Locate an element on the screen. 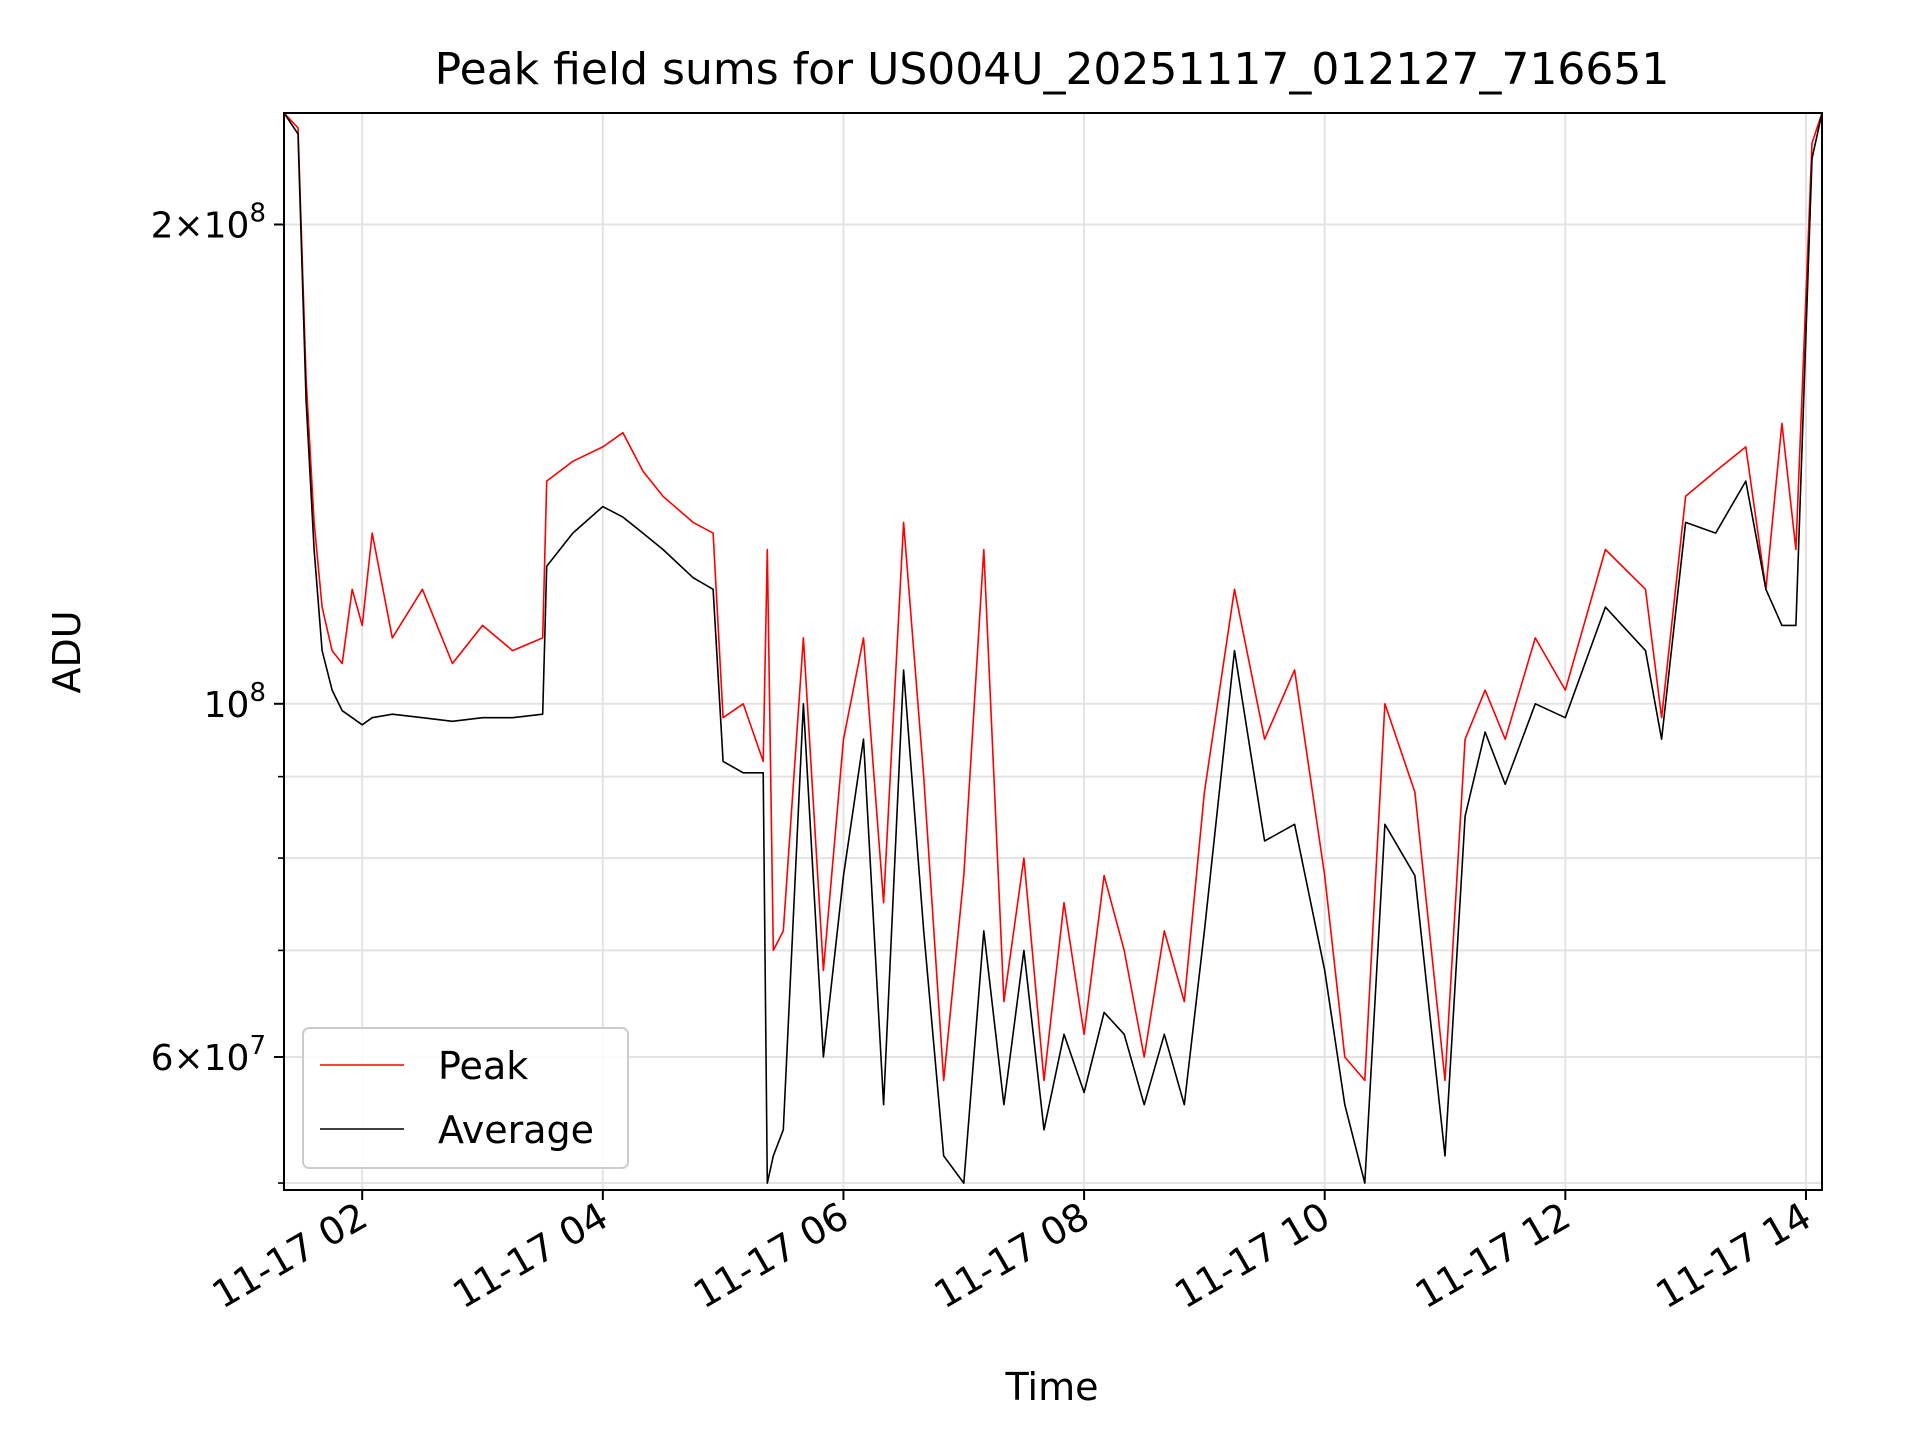 The image size is (1920, 1440). x-axis-label: Time is located at coordinates (1052, 1387).